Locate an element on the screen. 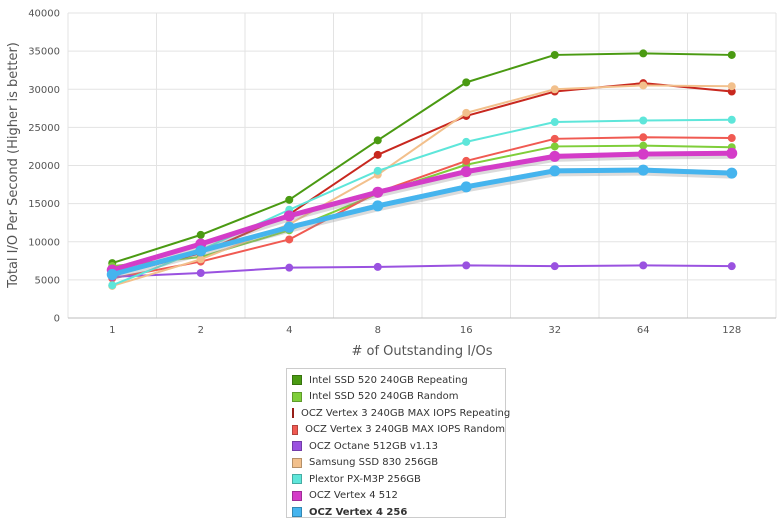 This screenshot has width=780, height=521. y-tick-label: 10000 is located at coordinates (44, 242).